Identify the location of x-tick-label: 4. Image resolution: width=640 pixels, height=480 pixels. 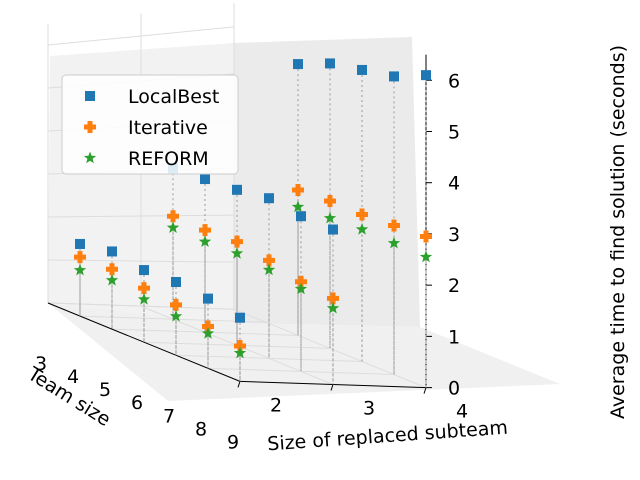
(462, 412).